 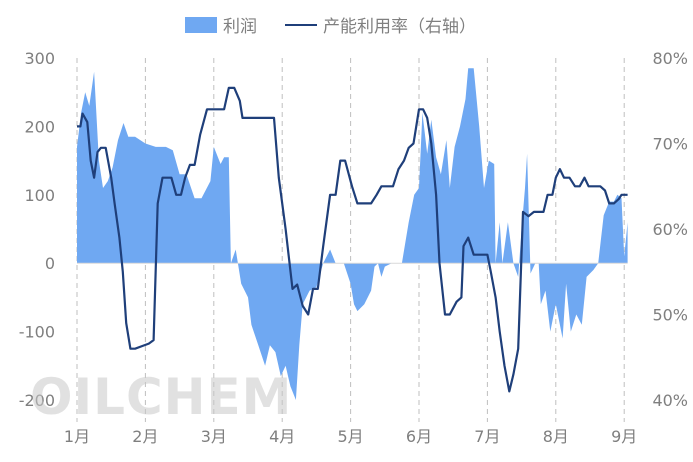 What do you see at coordinates (39, 195) in the screenshot?
I see `y-left-tick-label: 100` at bounding box center [39, 195].